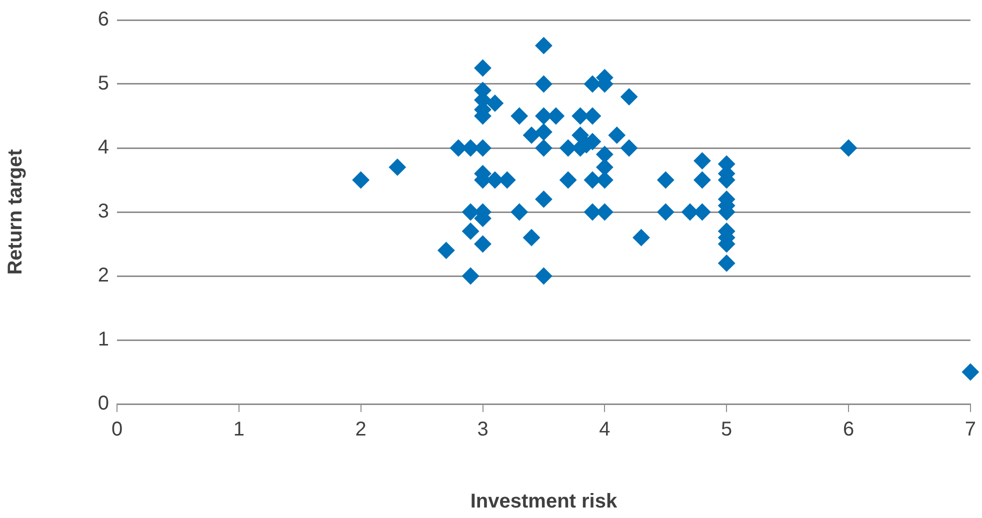  I want to click on x-tick-label: 6, so click(848, 429).